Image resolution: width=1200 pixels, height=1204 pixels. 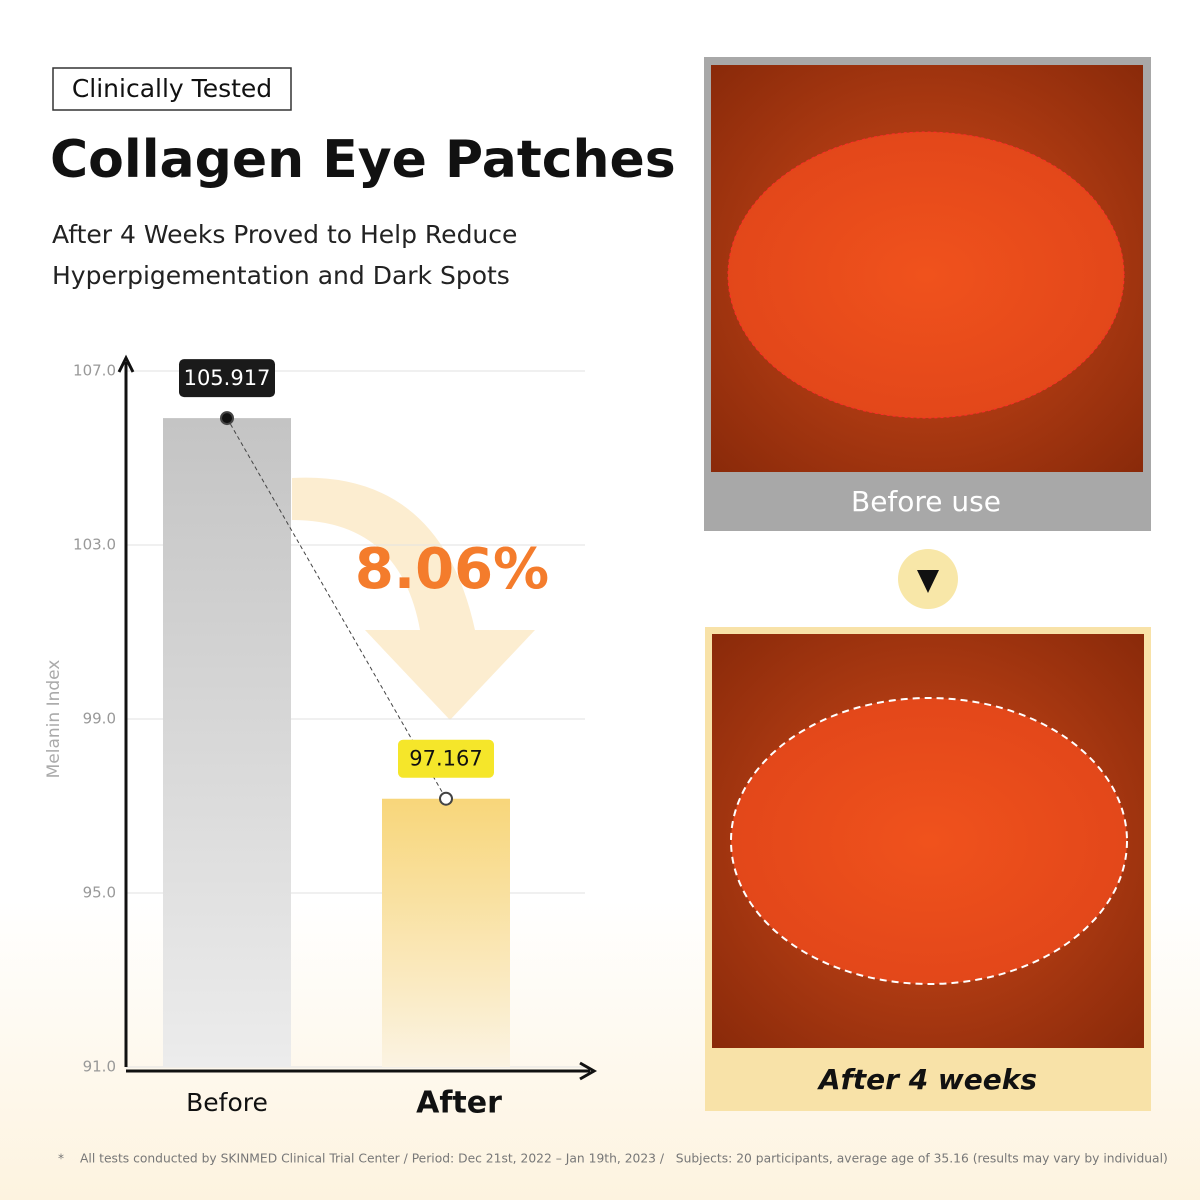 I want to click on connector, so click(x=336, y=608).